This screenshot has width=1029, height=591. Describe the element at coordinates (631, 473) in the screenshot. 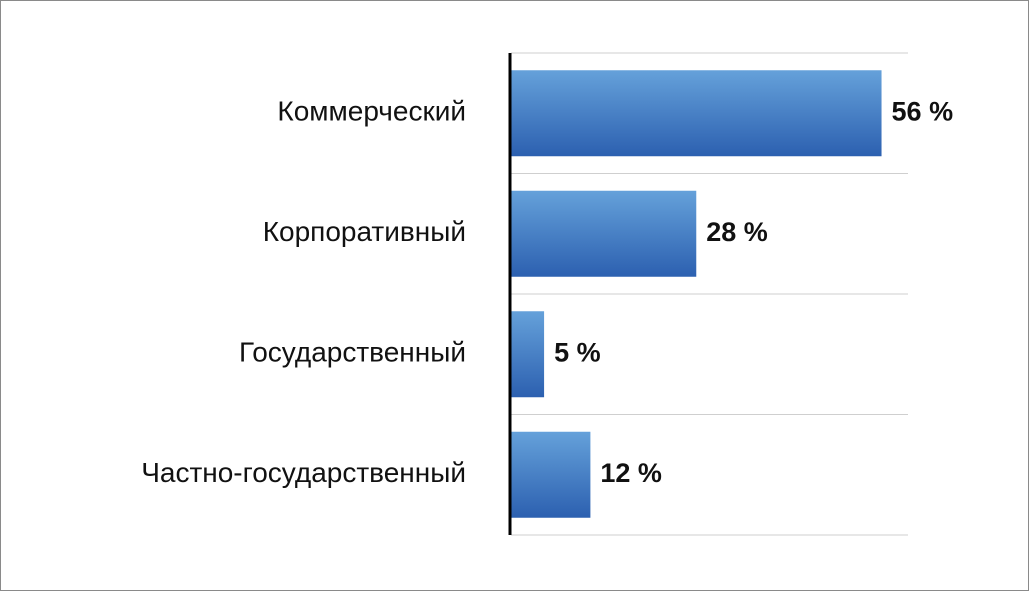

I see `value-label: 12 %` at that location.